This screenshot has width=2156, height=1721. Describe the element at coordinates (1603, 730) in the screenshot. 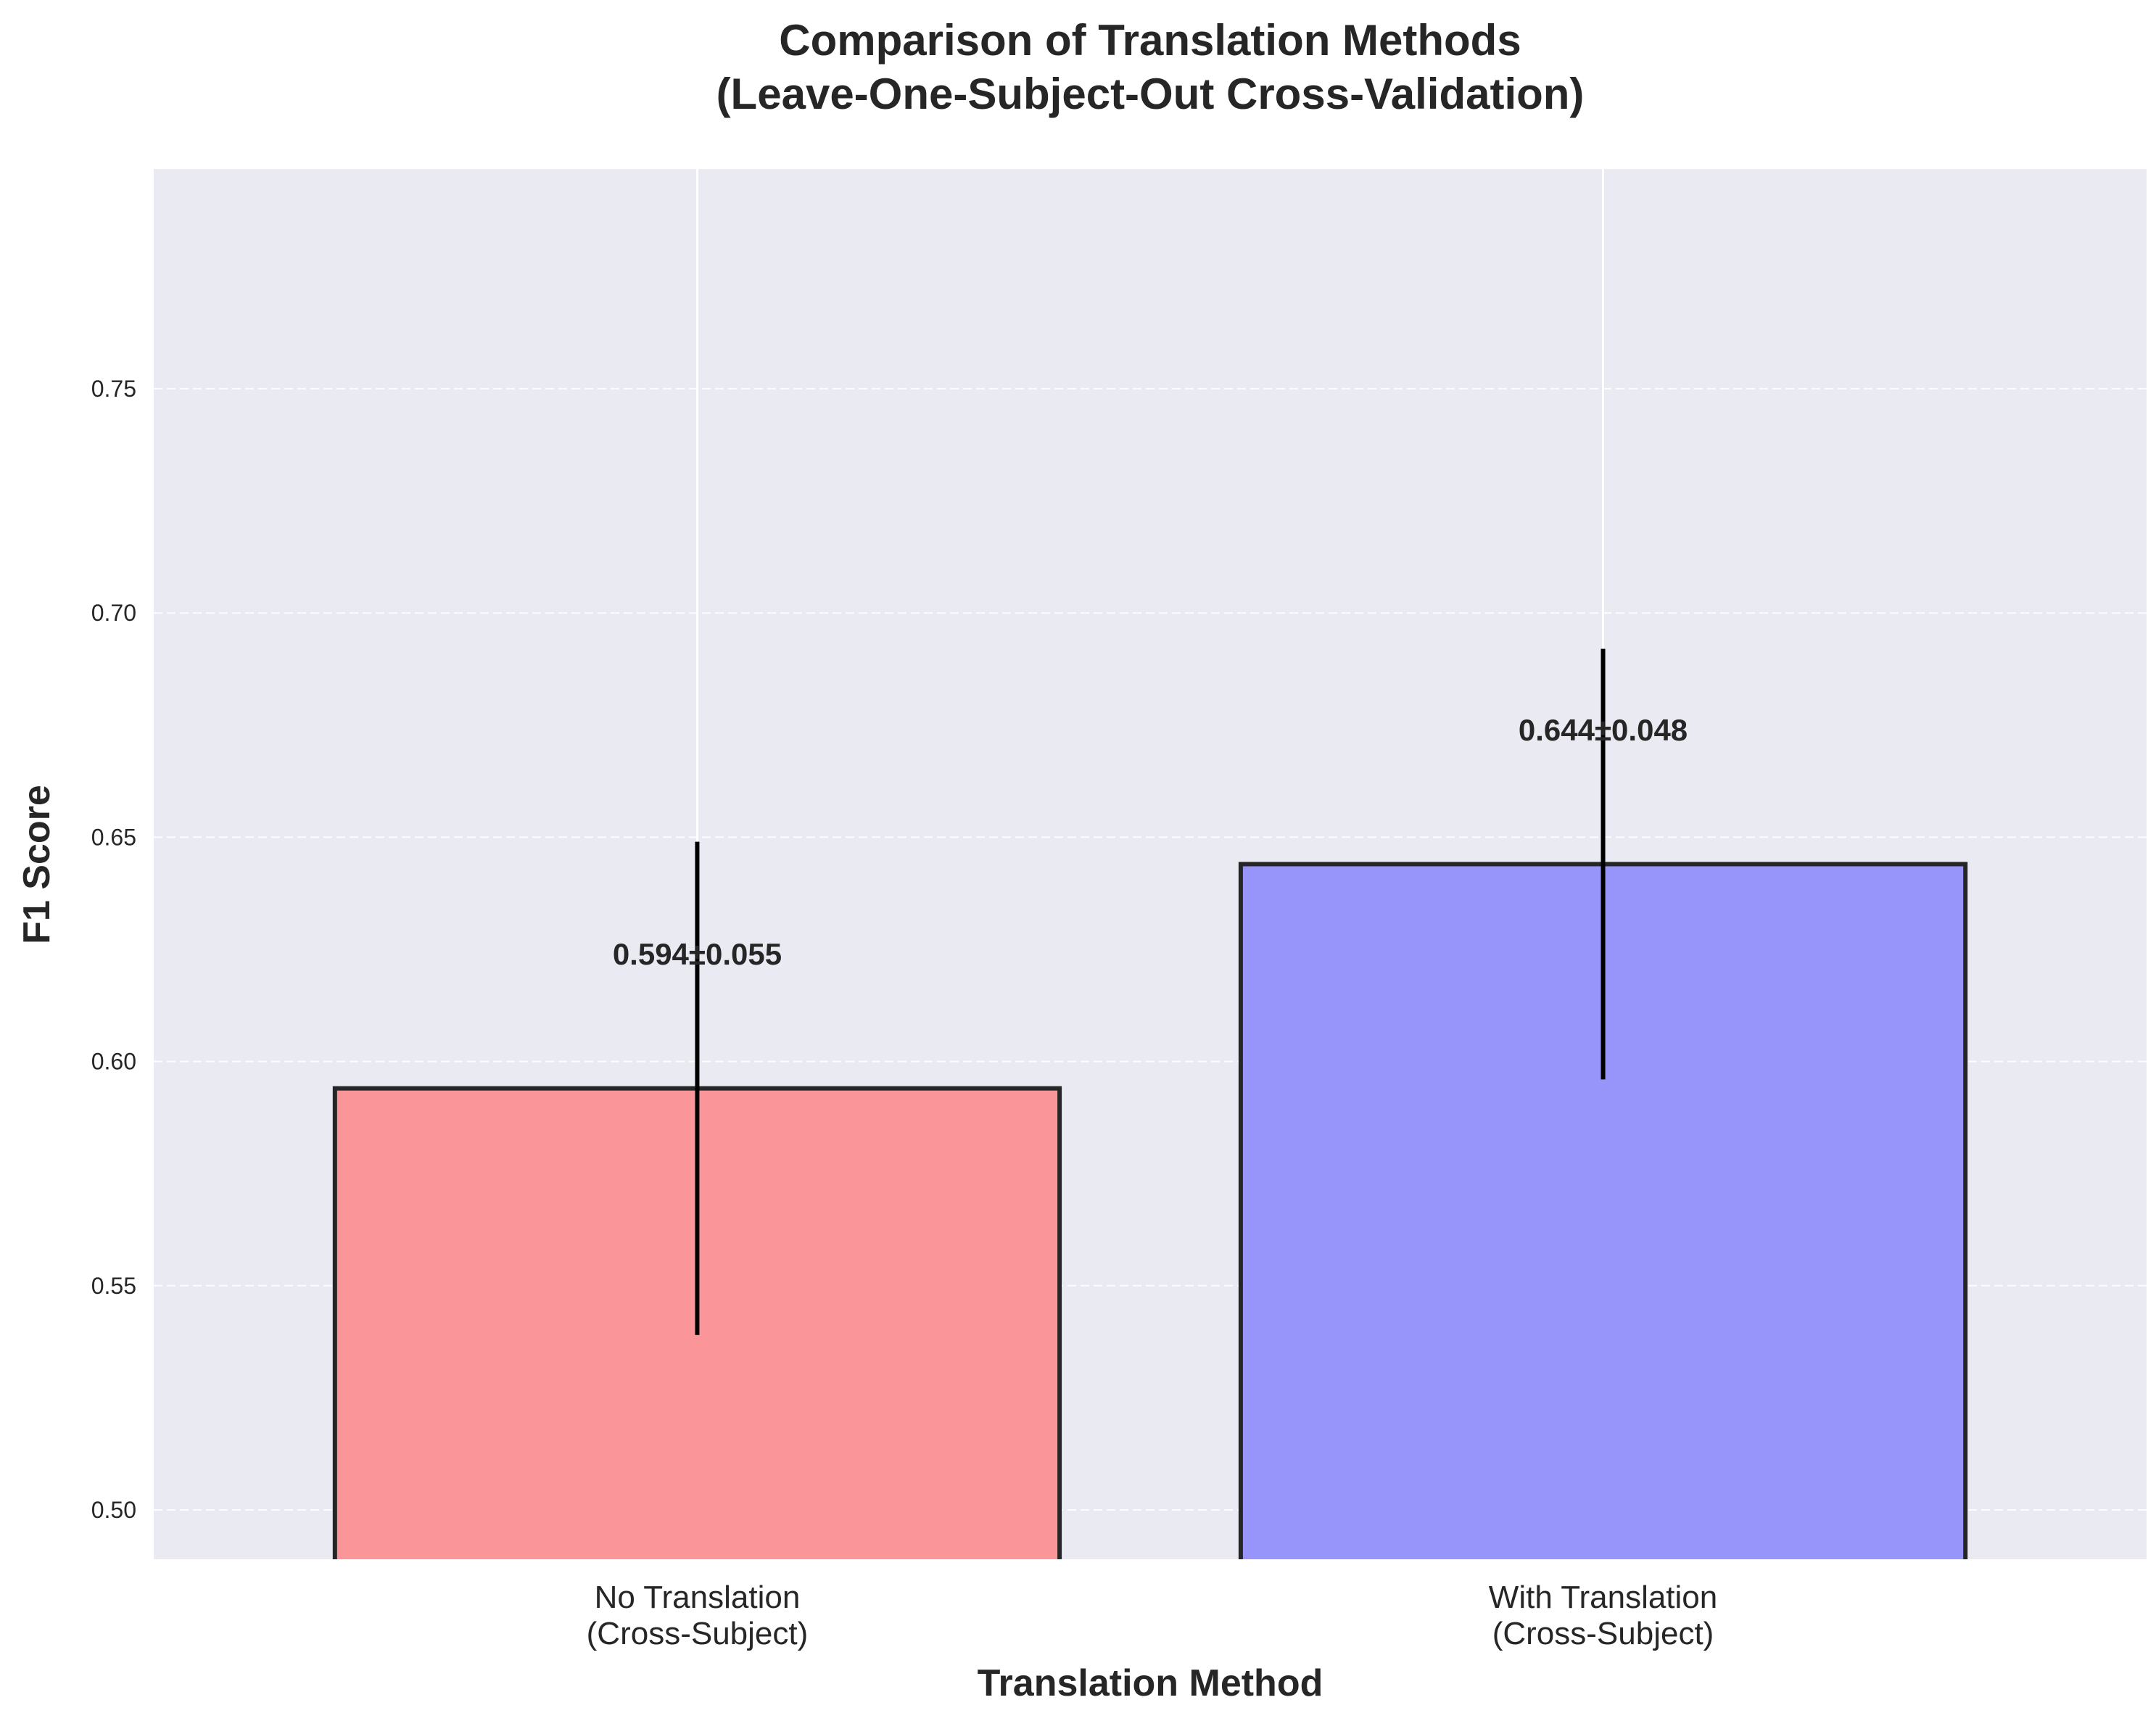

I see `data-label: 0.644±0.048` at that location.